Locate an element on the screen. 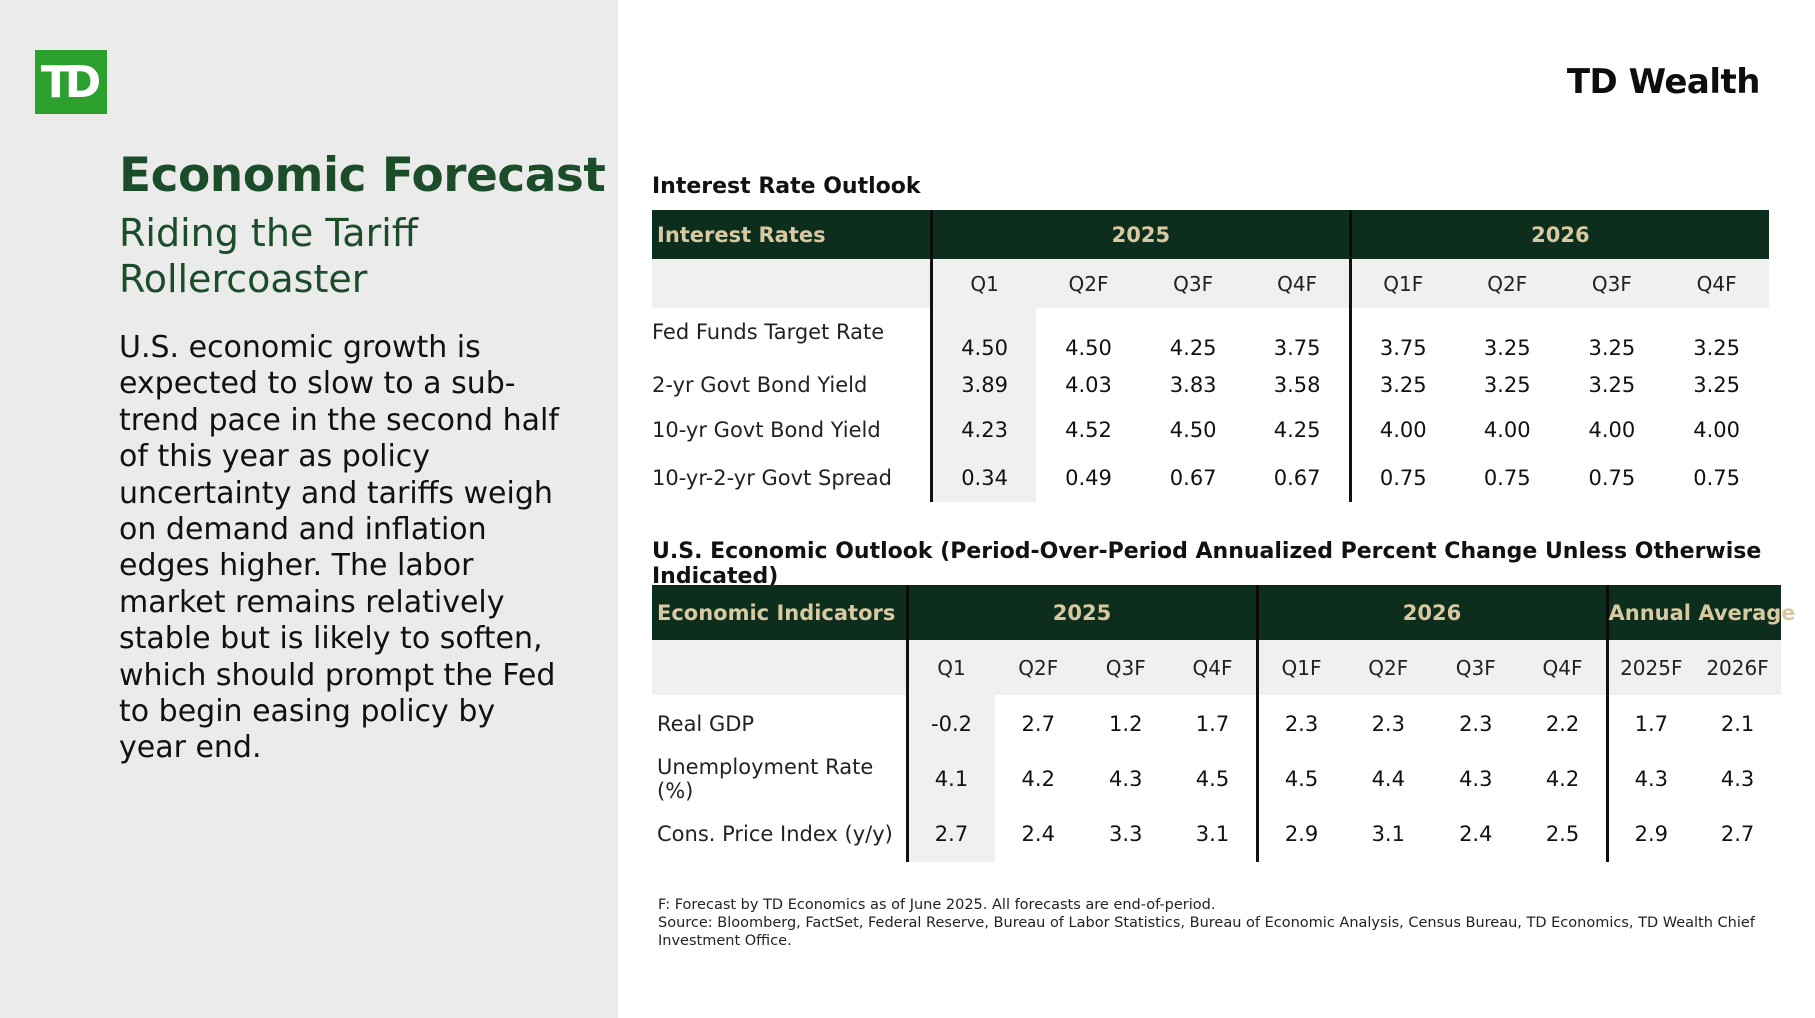  page-subtitle: Riding the Tariff Rollercoaster is located at coordinates (268, 256).